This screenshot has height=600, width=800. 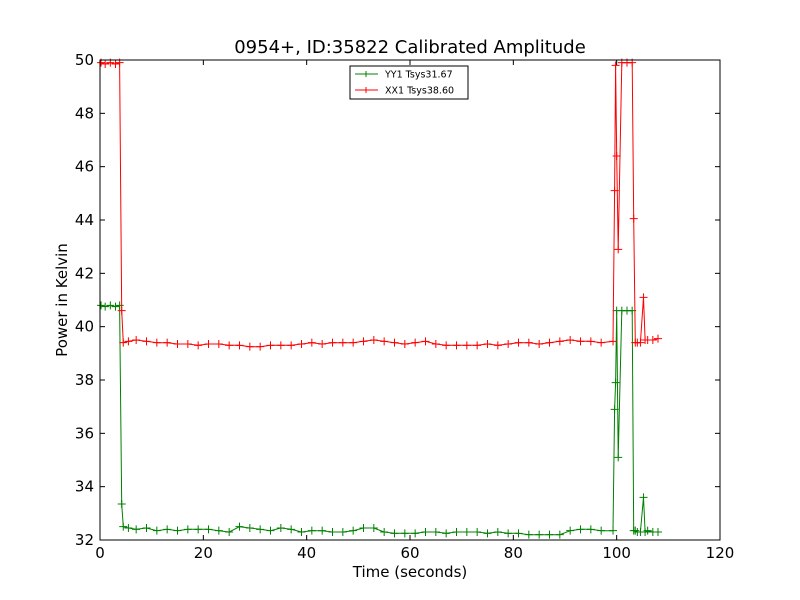 What do you see at coordinates (84, 273) in the screenshot?
I see `y-tick-label-5: 42` at bounding box center [84, 273].